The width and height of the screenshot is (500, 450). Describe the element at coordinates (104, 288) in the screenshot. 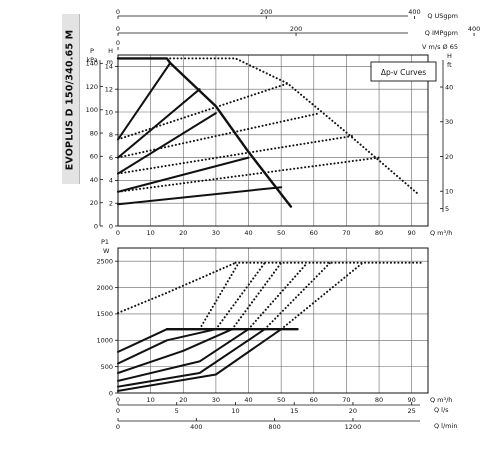

I see `y-tick-label: 2000` at that location.